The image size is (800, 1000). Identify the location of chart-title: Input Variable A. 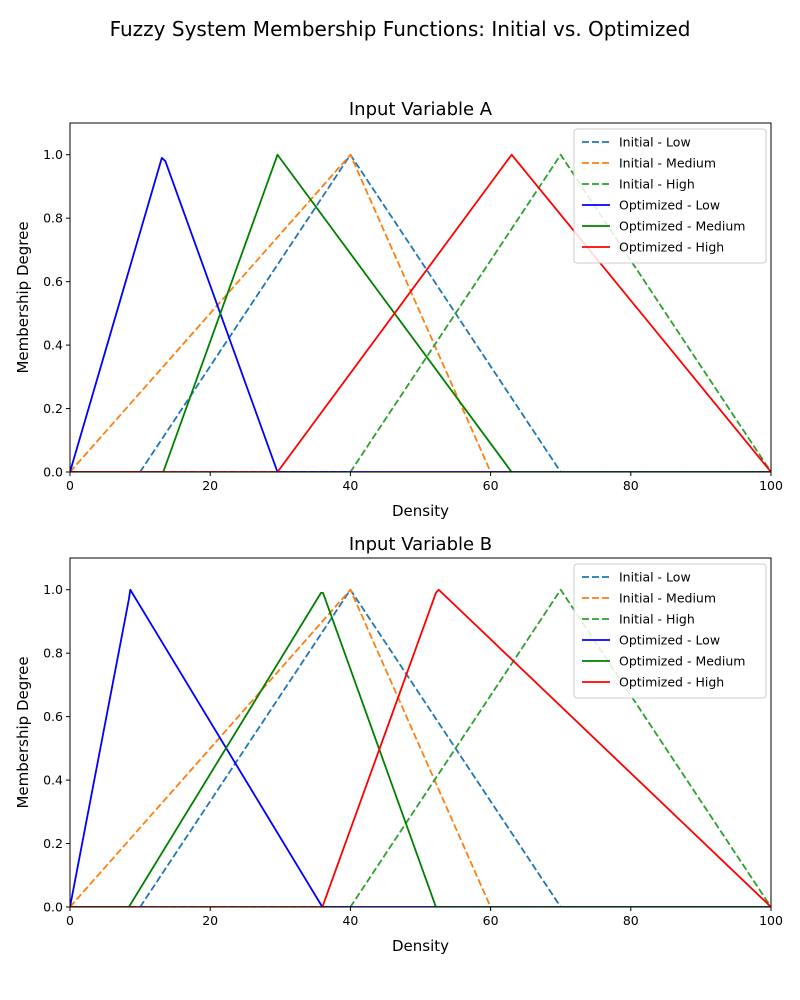
(421, 109).